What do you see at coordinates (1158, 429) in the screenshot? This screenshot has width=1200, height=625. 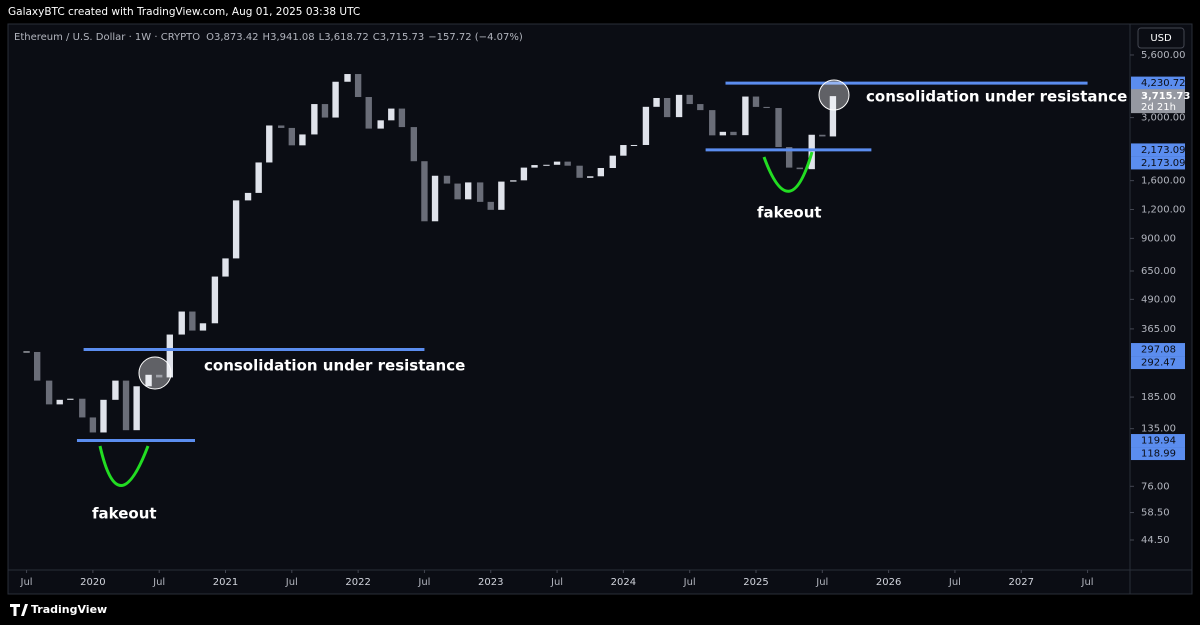 I see `y-tick-label: 135.00` at bounding box center [1158, 429].